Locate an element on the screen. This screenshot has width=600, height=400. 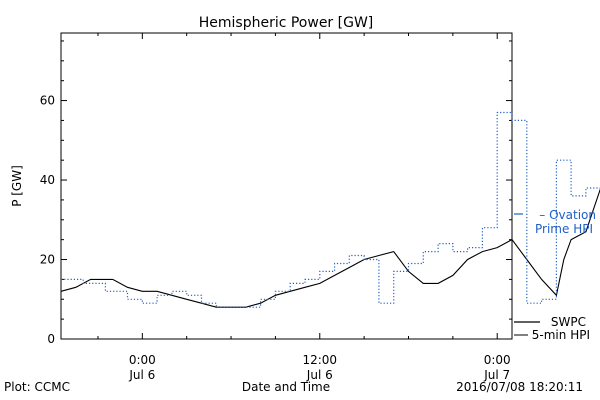
y-tick-label: 60 is located at coordinates (47, 101).